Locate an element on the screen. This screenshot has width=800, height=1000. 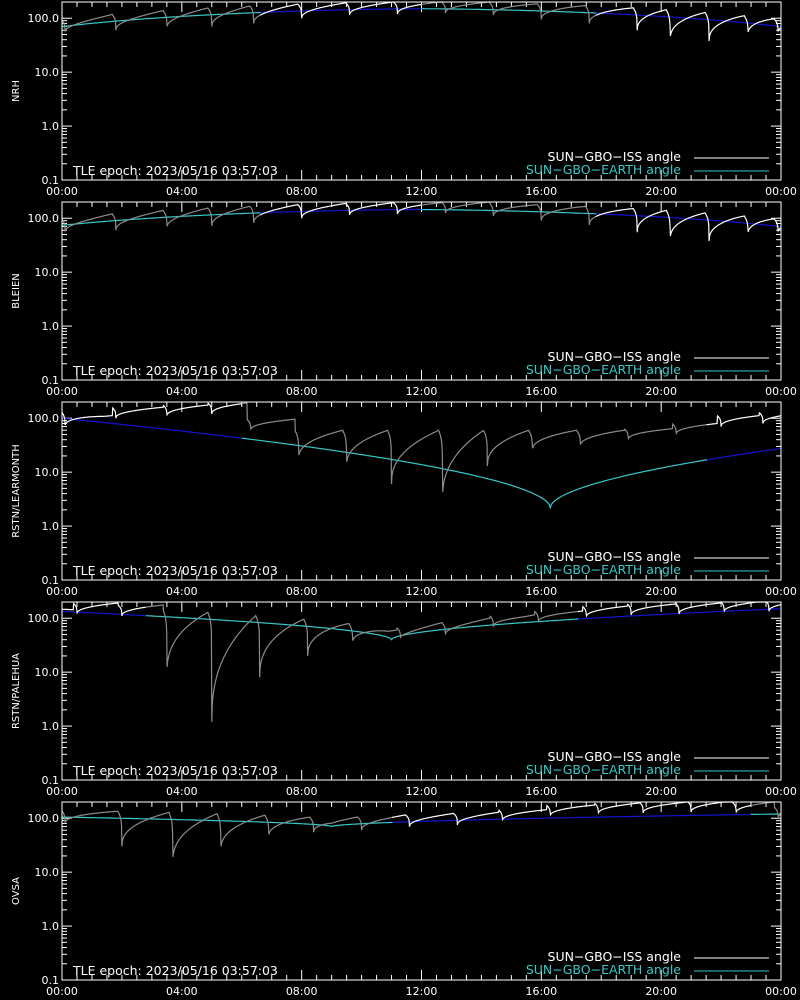
y-axis-label: RSTN/LEARMONTH is located at coordinates (16, 491).